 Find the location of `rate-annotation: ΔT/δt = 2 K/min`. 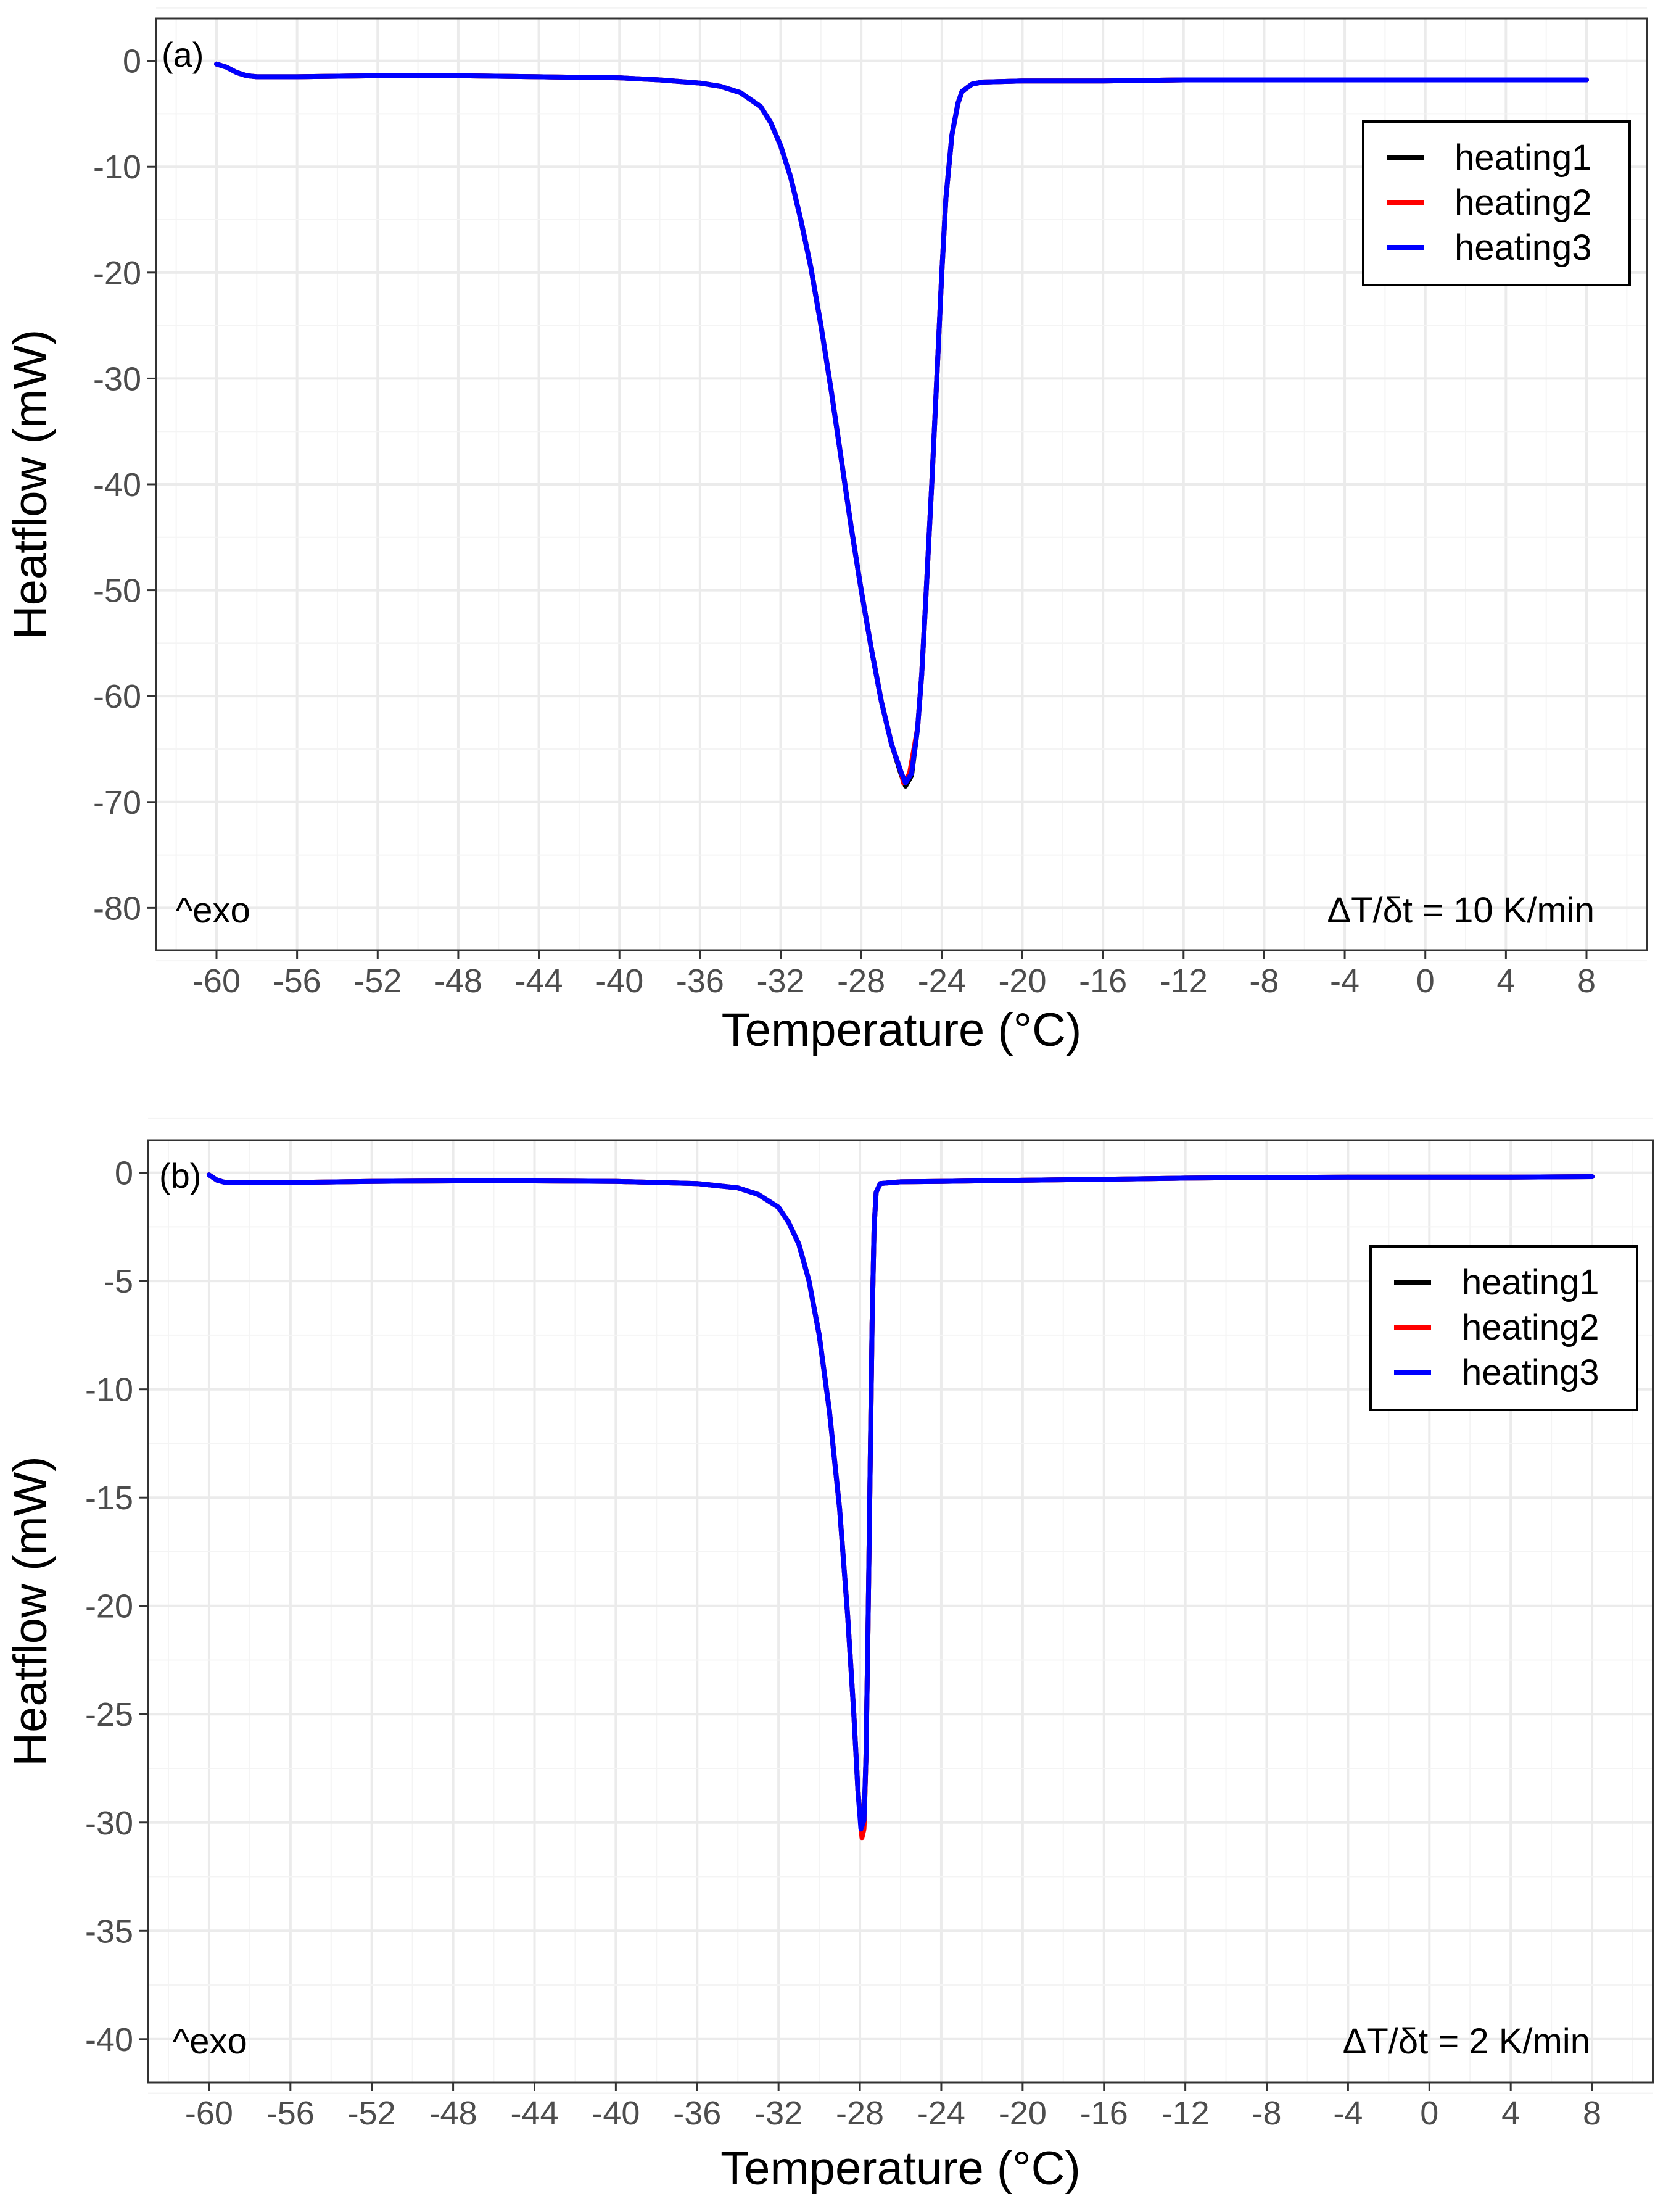

rate-annotation: ΔT/δt = 2 K/min is located at coordinates (1466, 2041).